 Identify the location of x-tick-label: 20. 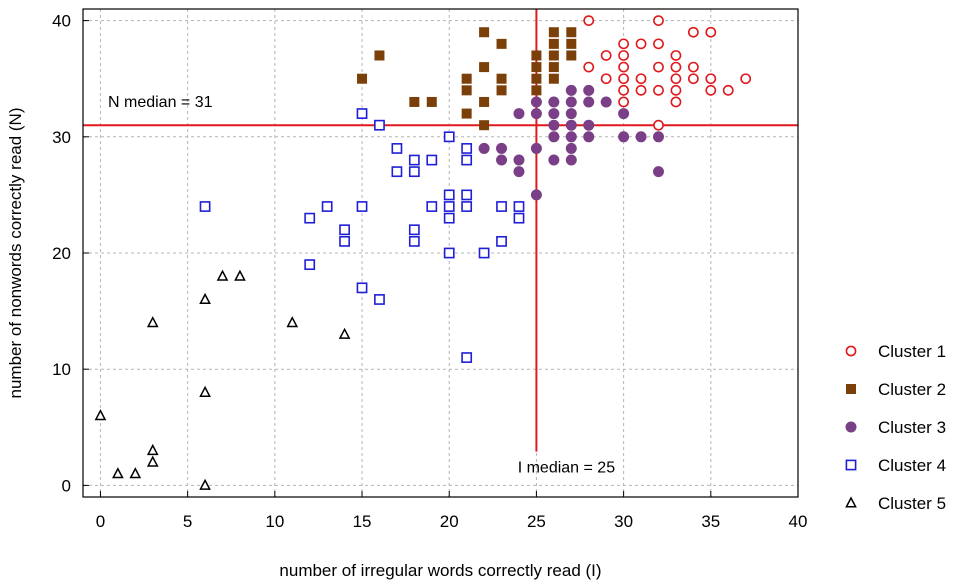
(449, 521).